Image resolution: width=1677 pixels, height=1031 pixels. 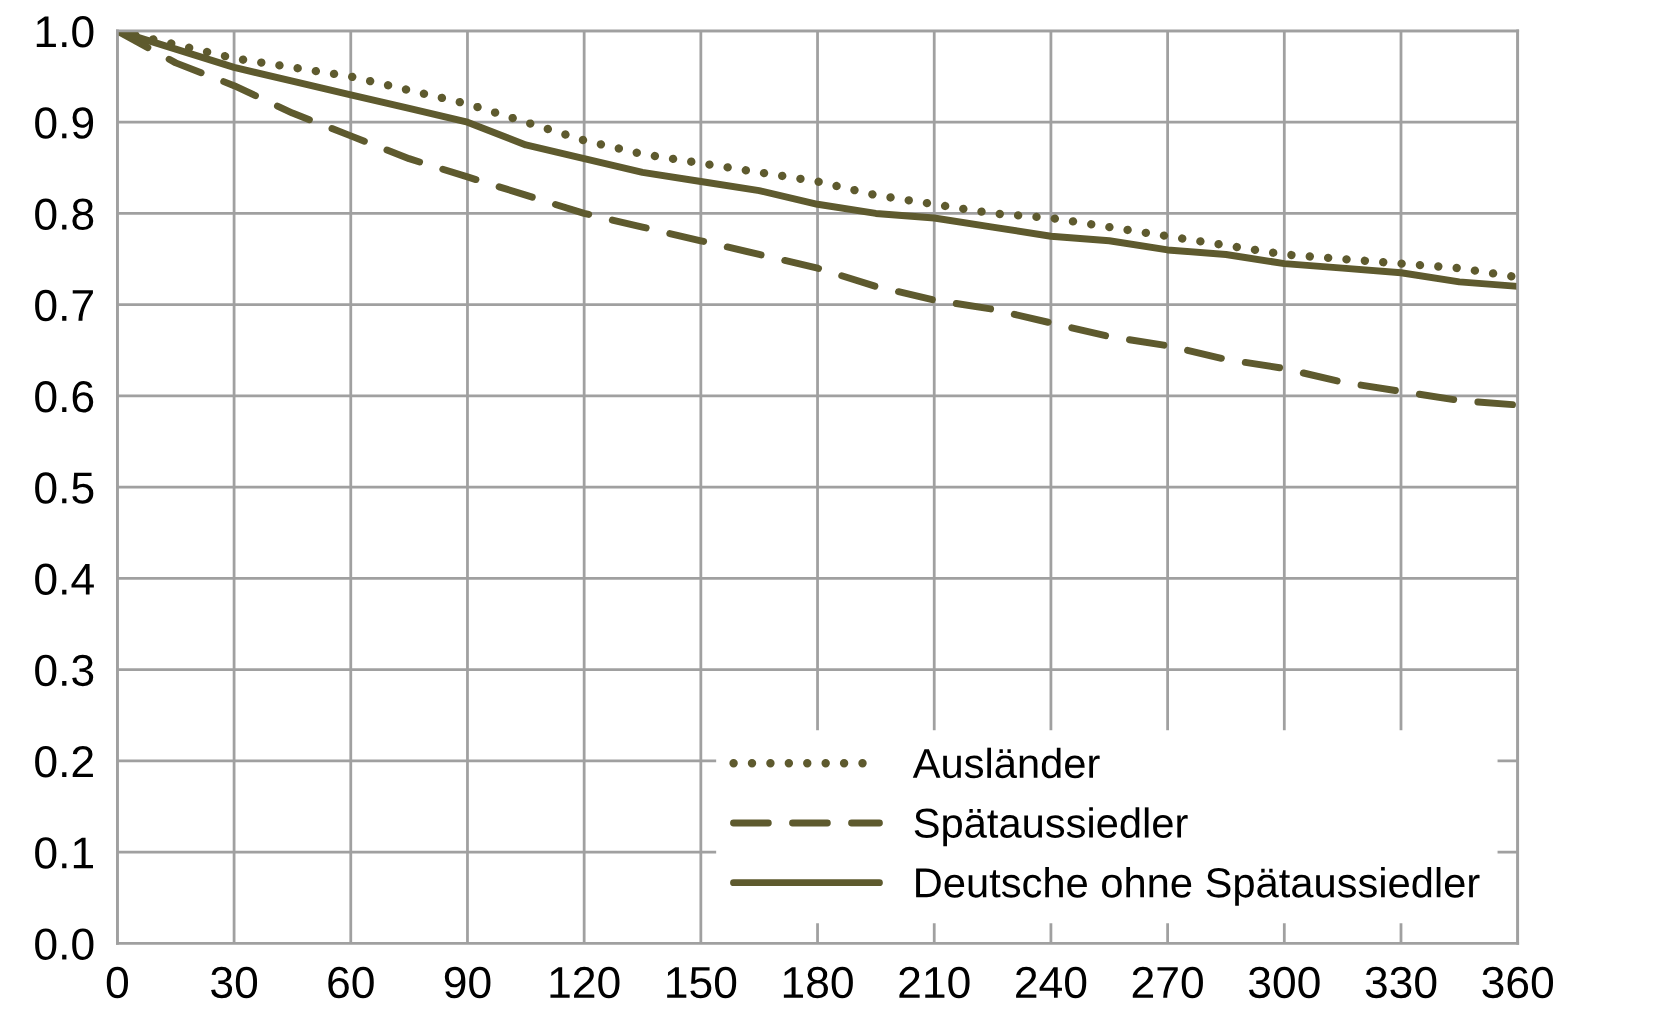 What do you see at coordinates (64, 670) in the screenshot?
I see `y-tick-label: 0.3` at bounding box center [64, 670].